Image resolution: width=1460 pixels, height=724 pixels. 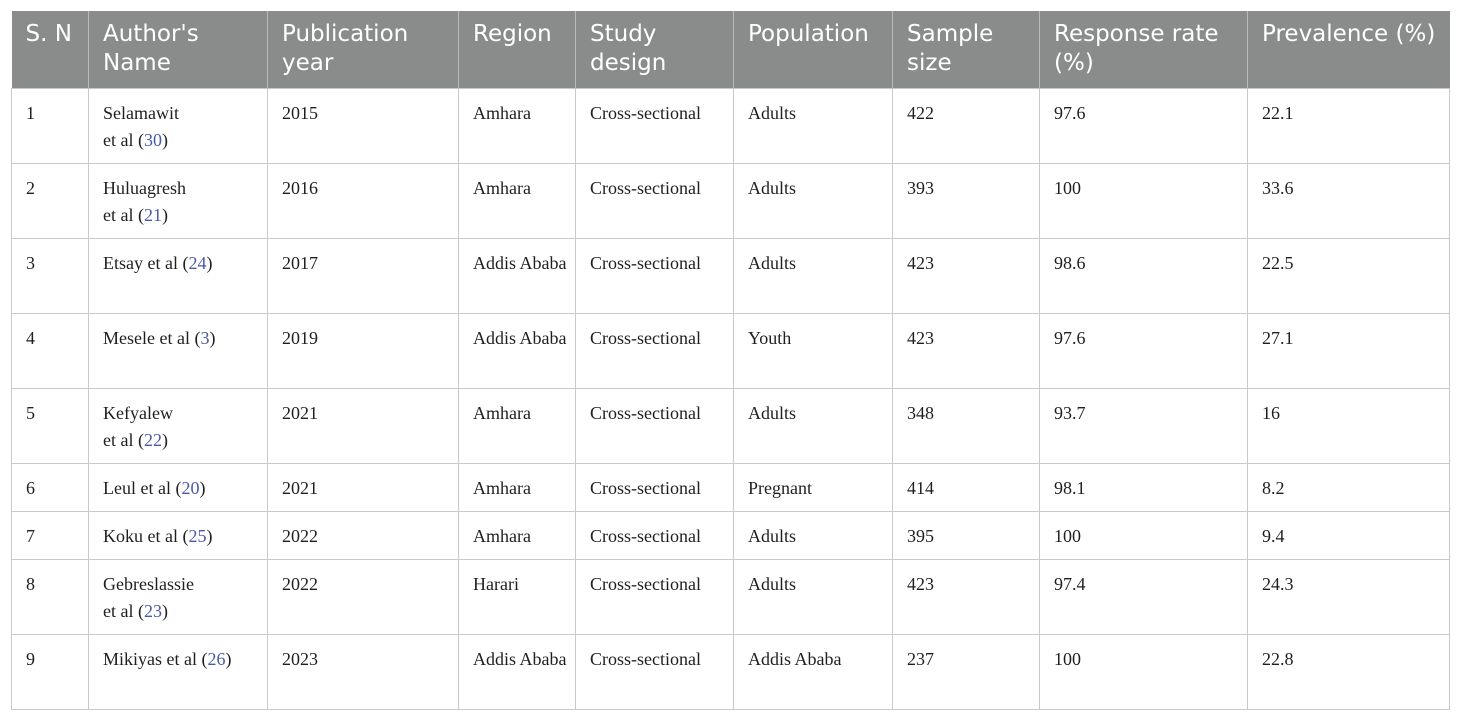 What do you see at coordinates (178, 126) in the screenshot?
I see `cell-author: Selamawit et al (30)` at bounding box center [178, 126].